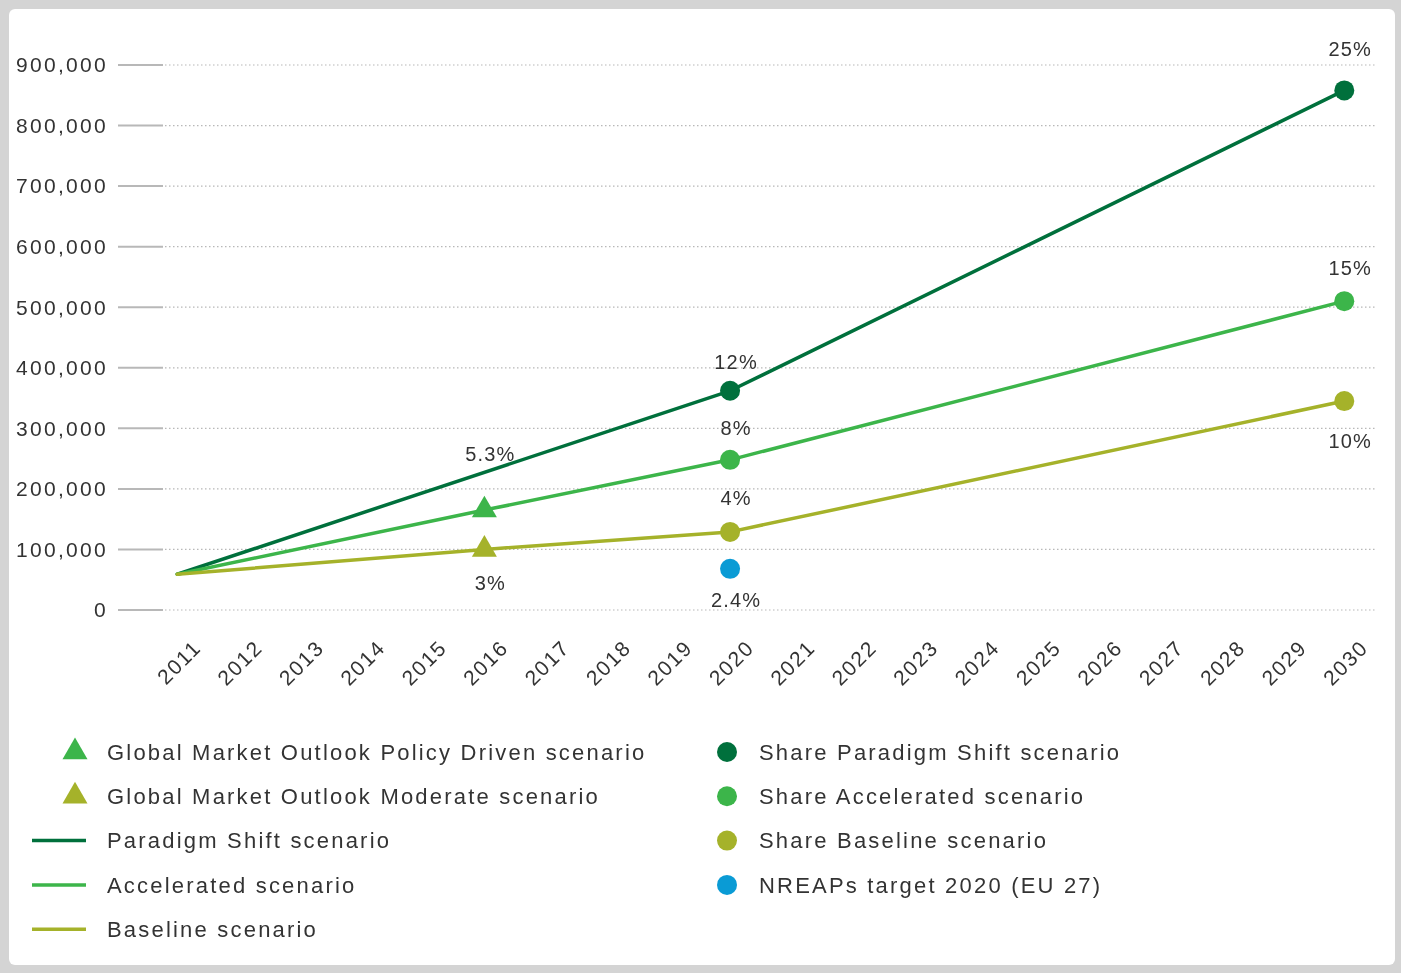 The height and width of the screenshot is (973, 1401). Describe the element at coordinates (377, 752) in the screenshot. I see `legend-label: Global Market Outlook Policy Driven scenario` at that location.